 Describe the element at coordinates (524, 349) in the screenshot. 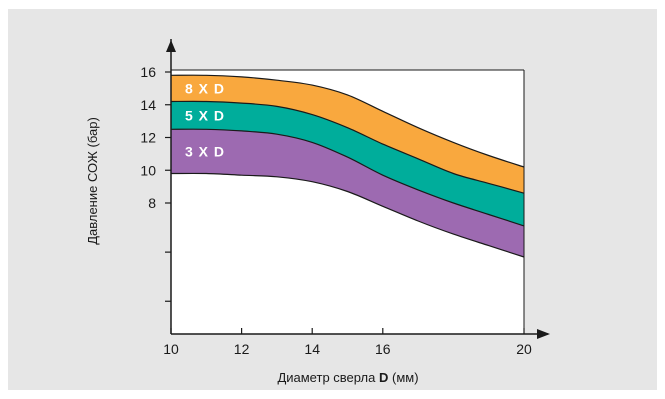

I see `x-tick-label: 20` at that location.